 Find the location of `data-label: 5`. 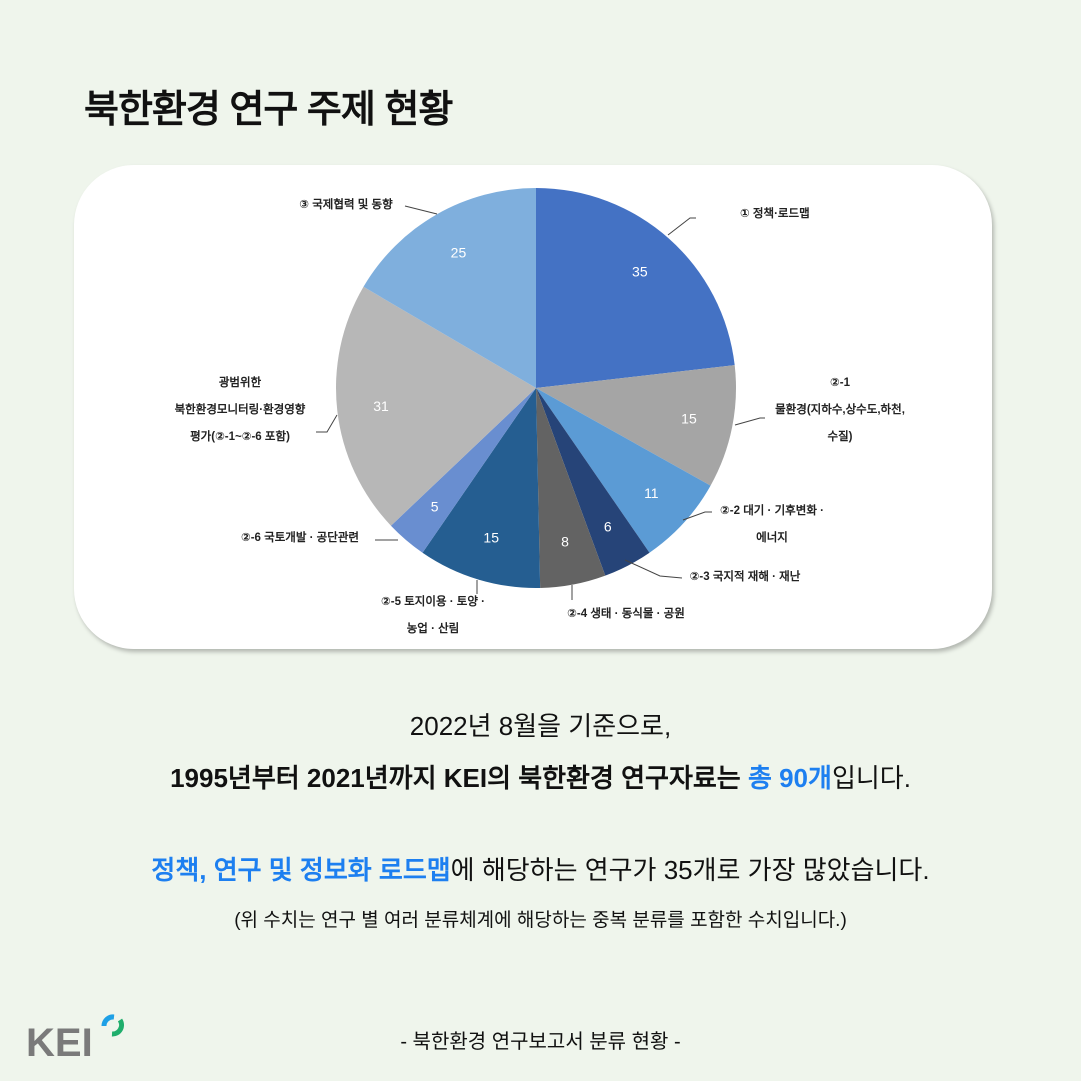

data-label: 5 is located at coordinates (435, 507).